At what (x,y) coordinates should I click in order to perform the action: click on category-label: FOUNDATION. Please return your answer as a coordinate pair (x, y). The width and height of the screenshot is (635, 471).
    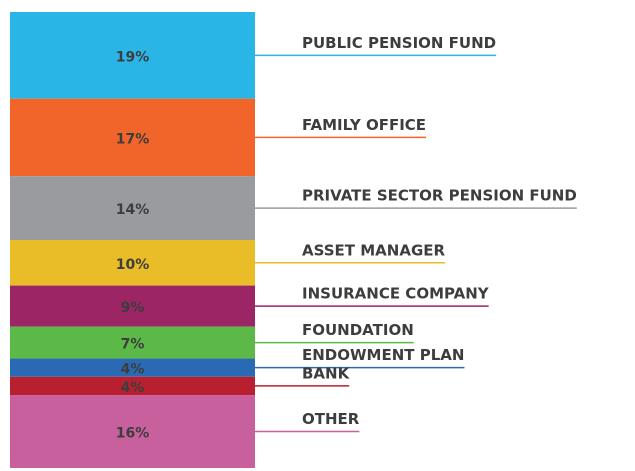
    Looking at the image, I should click on (358, 330).